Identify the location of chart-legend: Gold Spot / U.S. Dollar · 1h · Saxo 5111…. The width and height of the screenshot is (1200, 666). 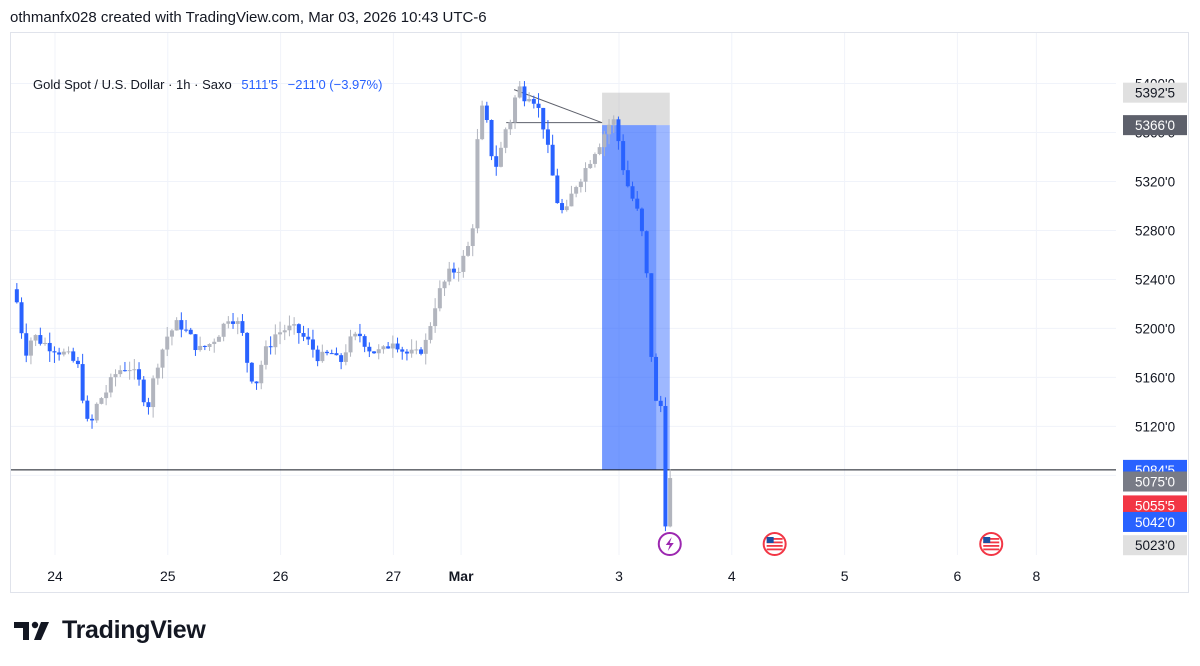
(207, 84).